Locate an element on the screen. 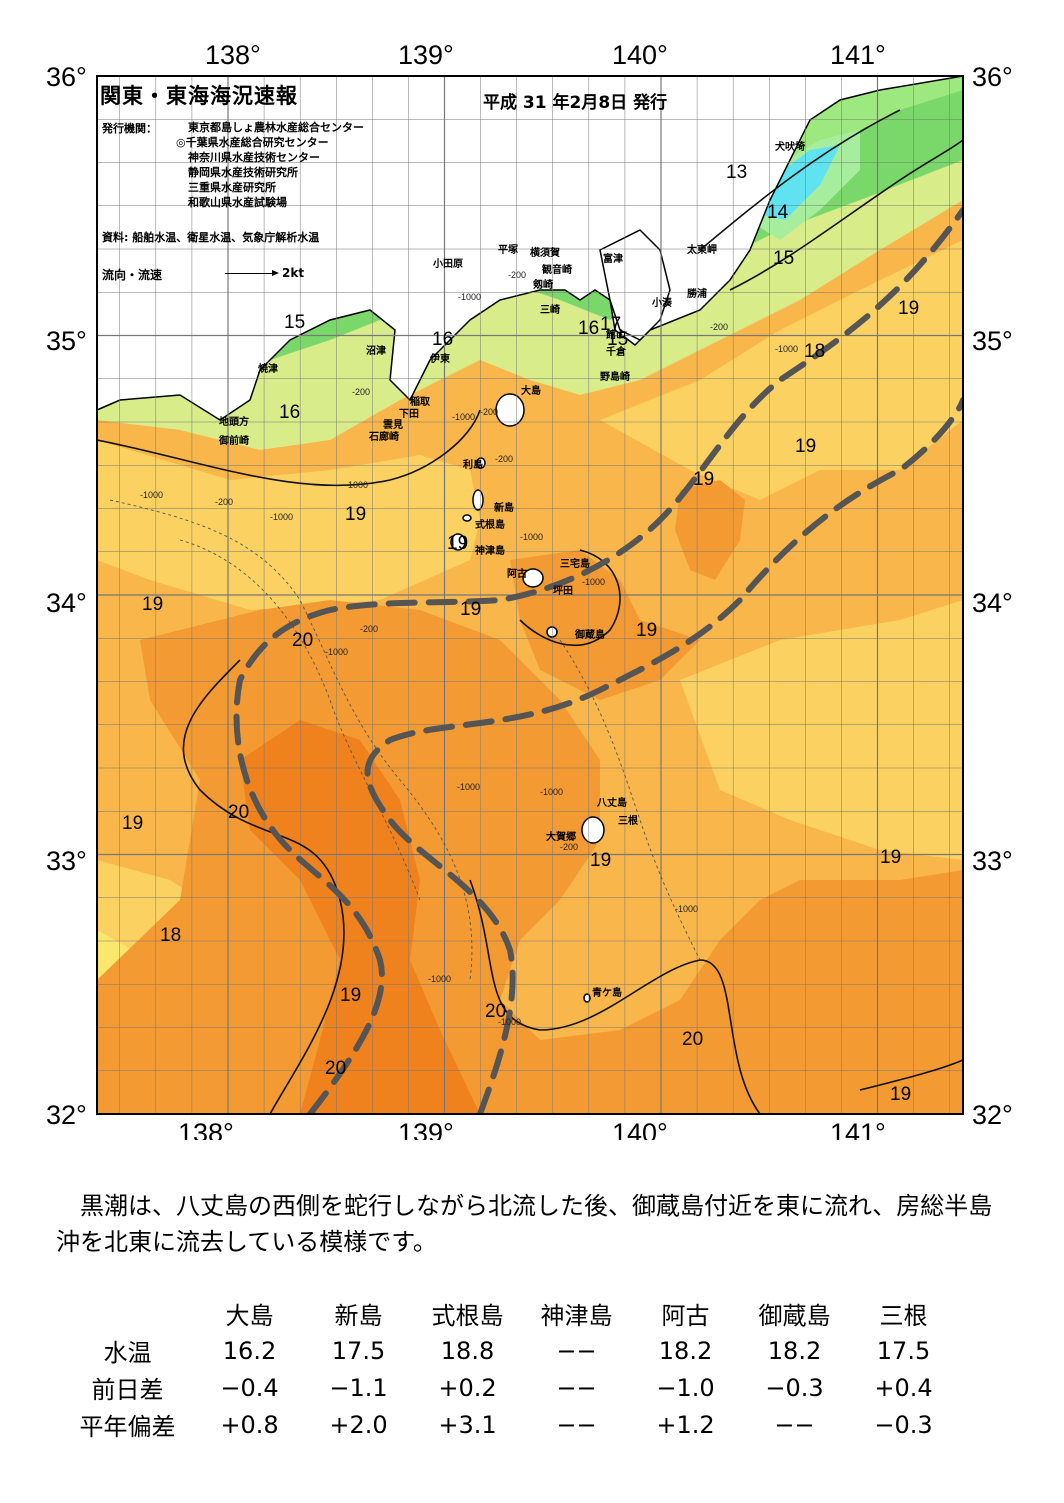 The height and width of the screenshot is (1503, 1064). column-header: 神津島 is located at coordinates (576, 1316).